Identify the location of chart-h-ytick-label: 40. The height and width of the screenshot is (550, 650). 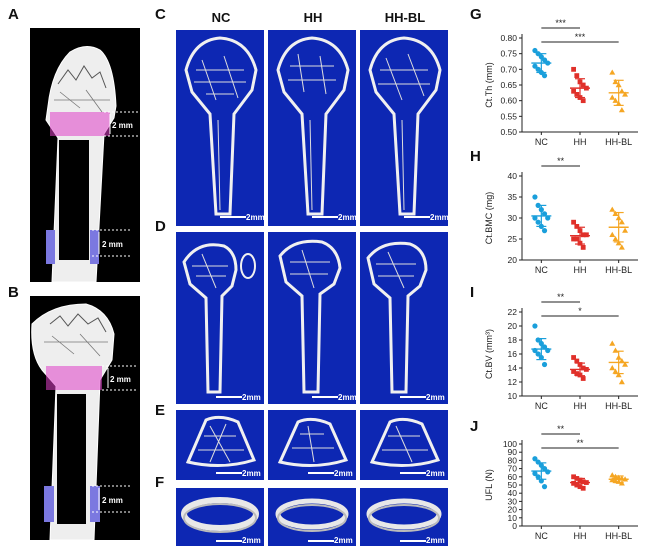
(513, 176).